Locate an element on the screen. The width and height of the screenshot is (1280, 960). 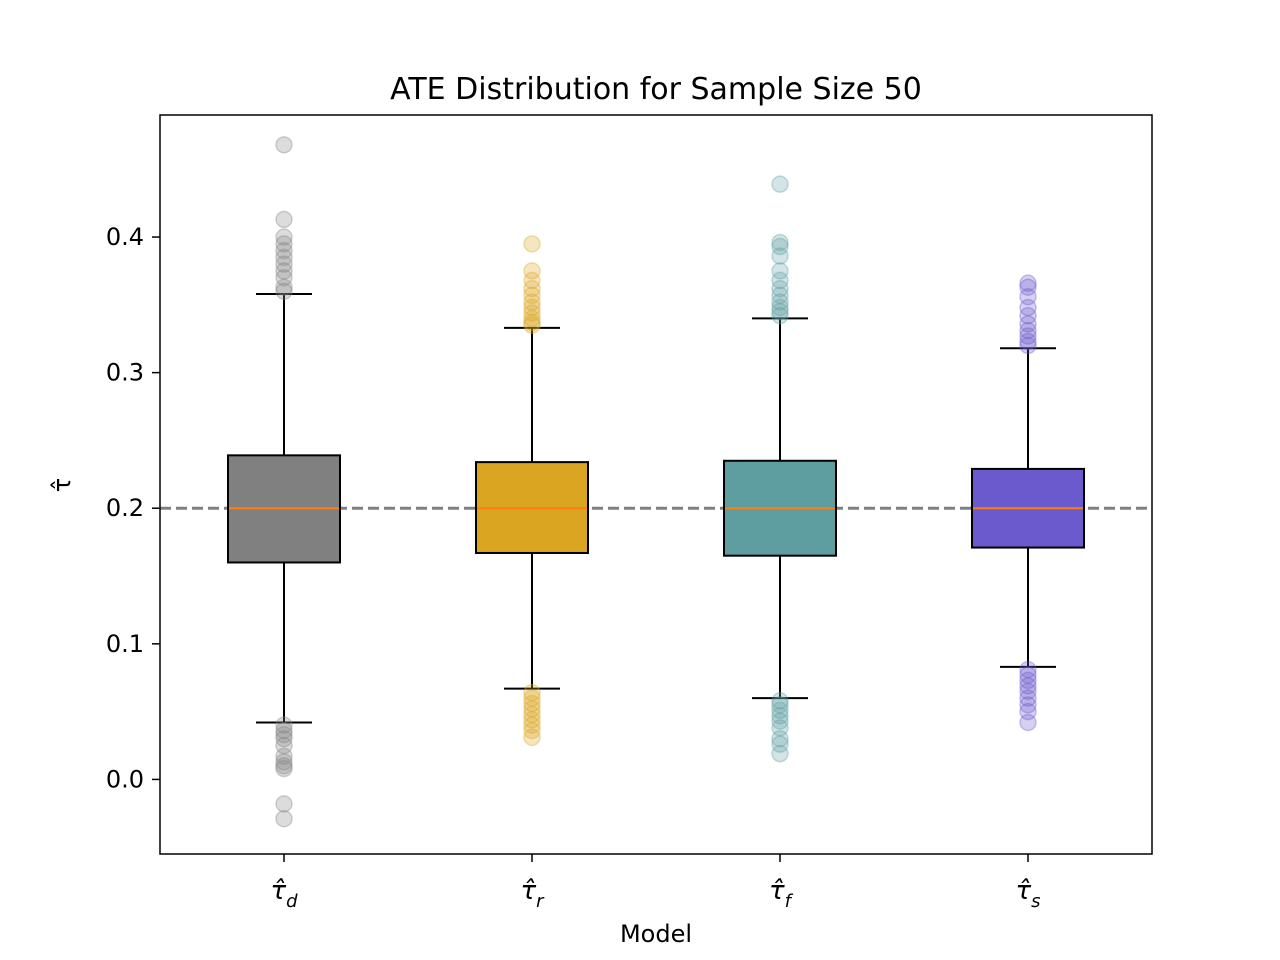
y-tick-label-3: 0.3 is located at coordinates (125, 373).